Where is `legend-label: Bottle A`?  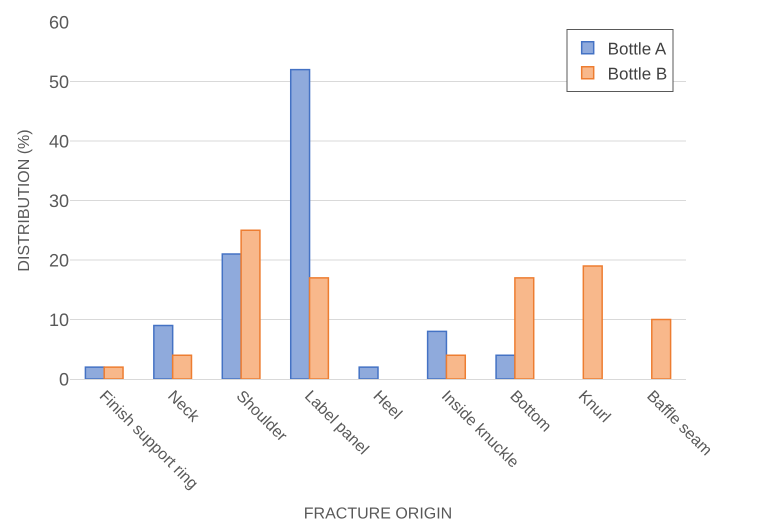 legend-label: Bottle A is located at coordinates (637, 48).